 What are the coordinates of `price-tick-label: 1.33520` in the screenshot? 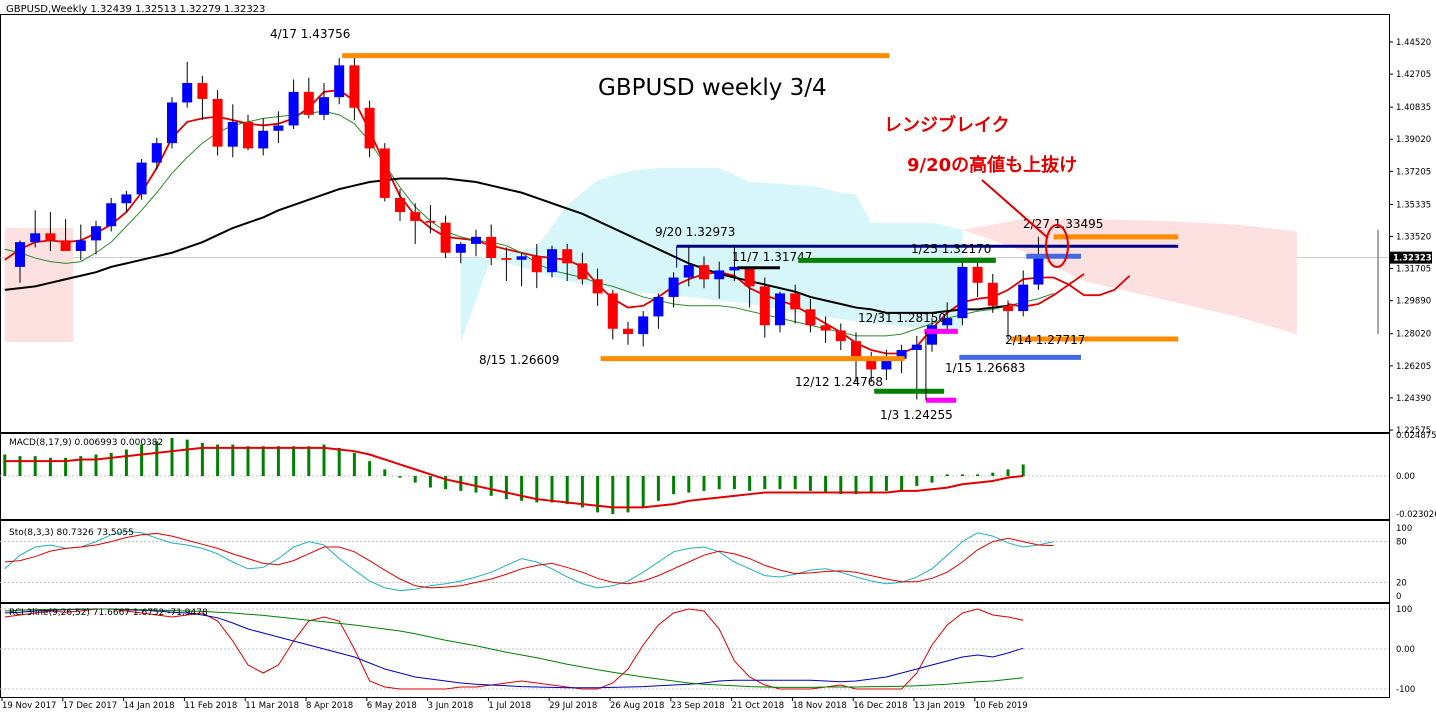 It's located at (1413, 237).